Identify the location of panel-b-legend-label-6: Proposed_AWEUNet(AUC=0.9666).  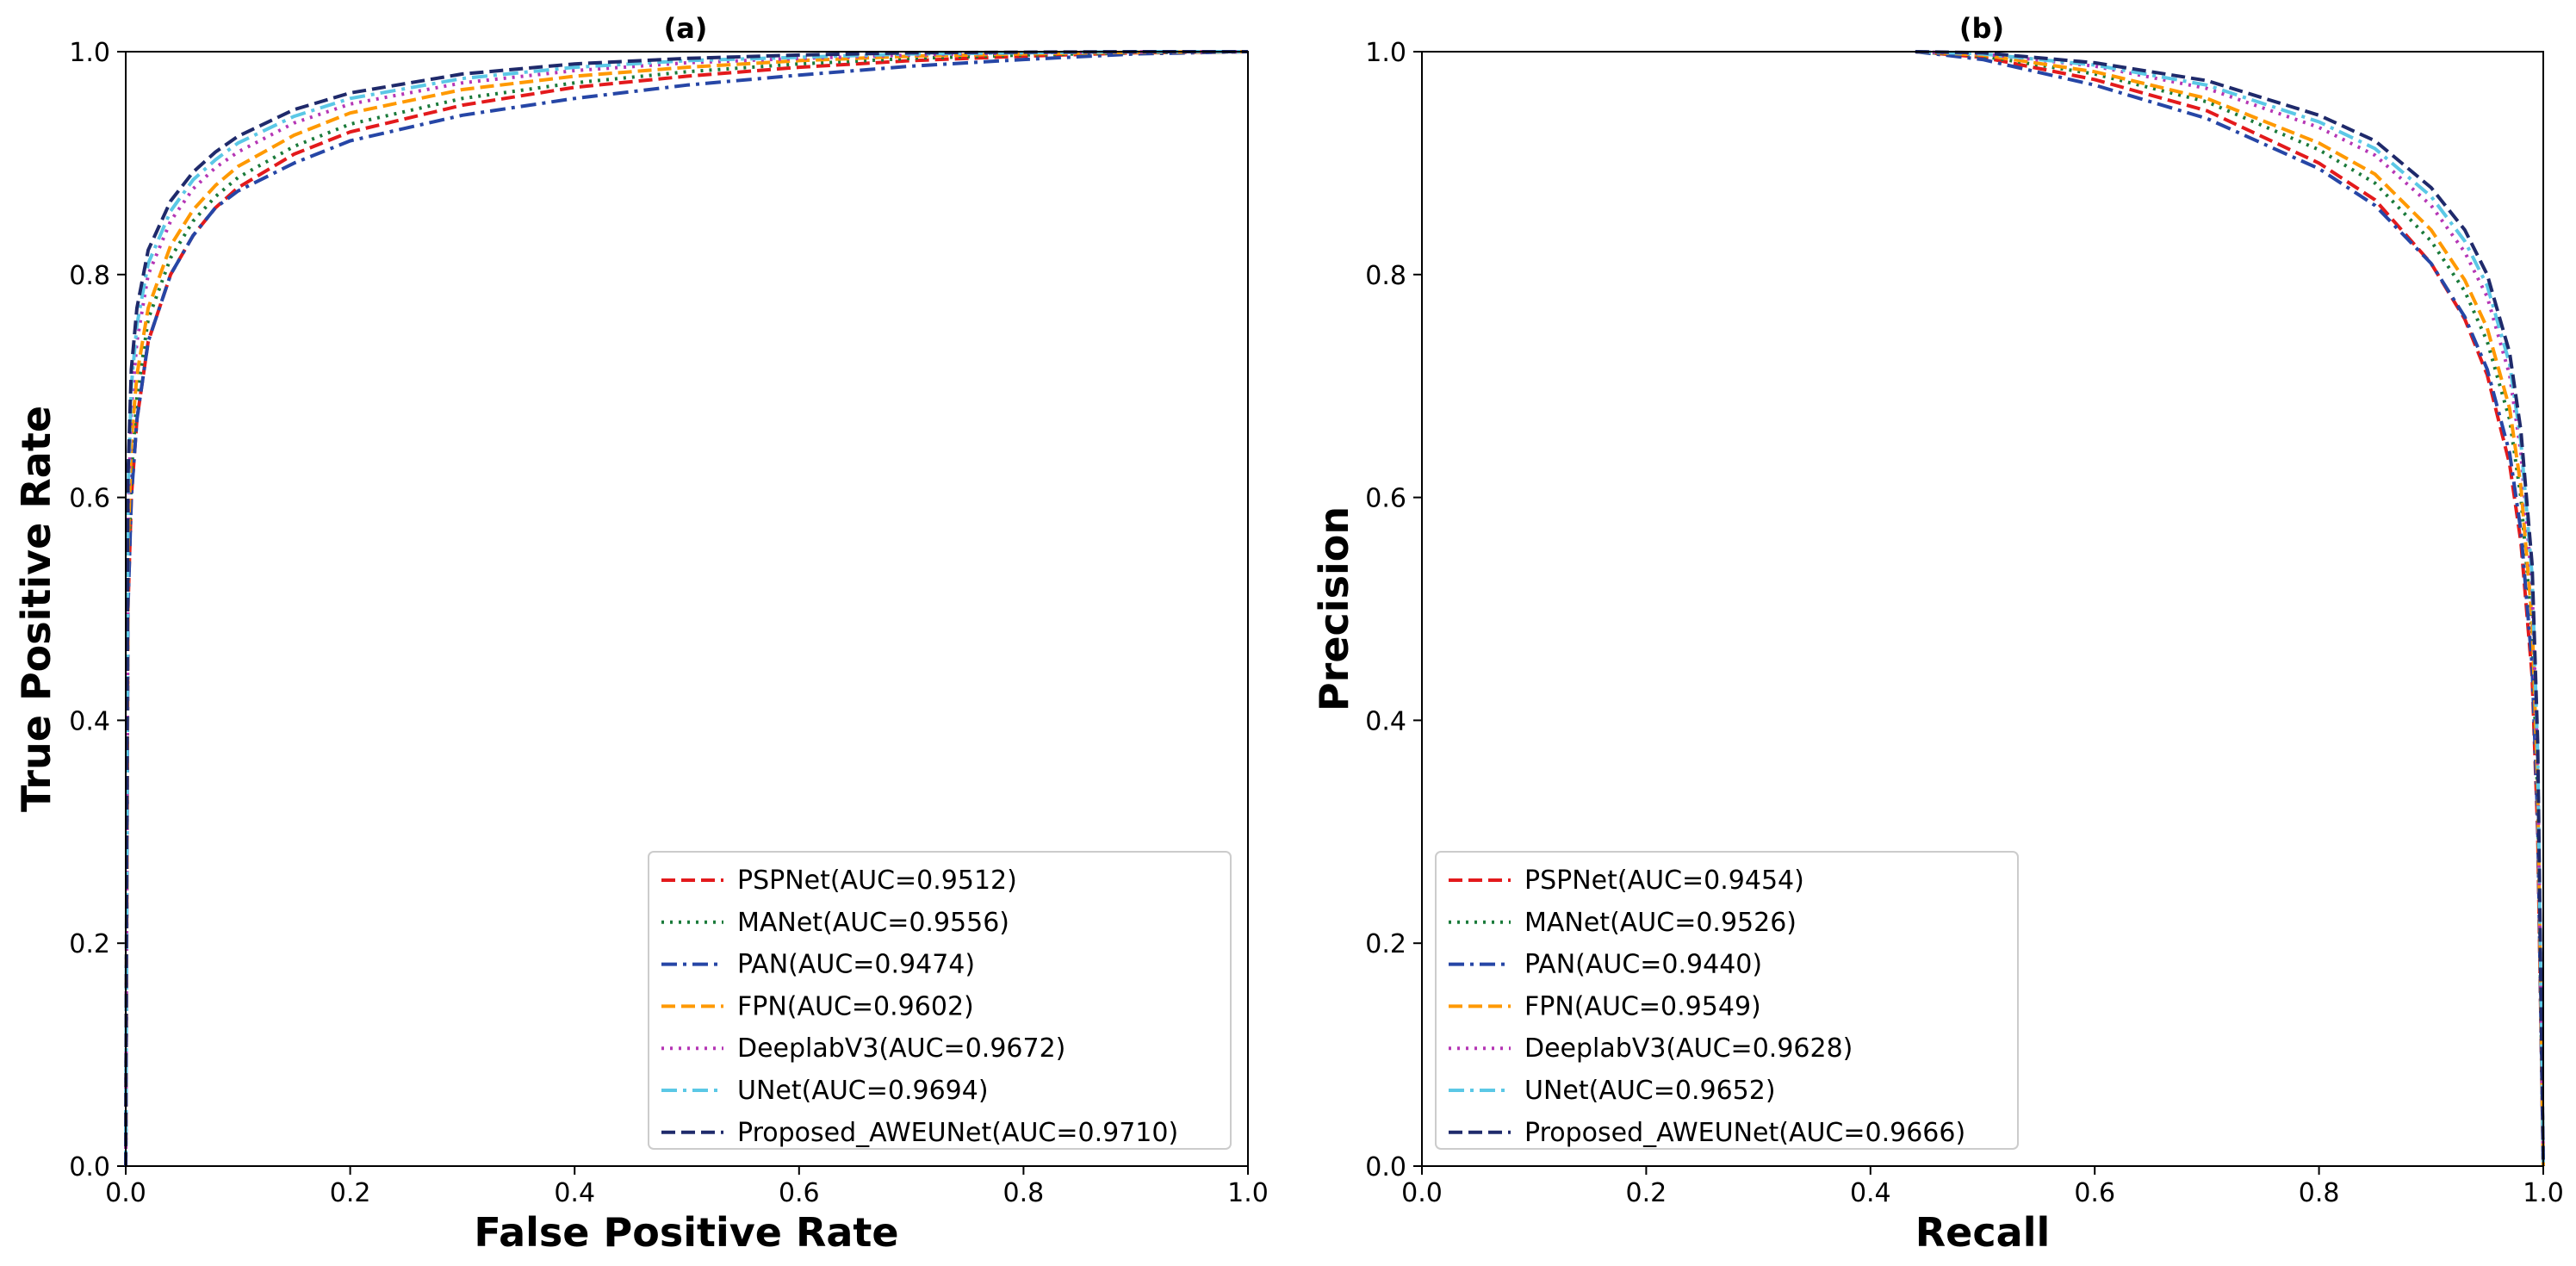
(1744, 1133).